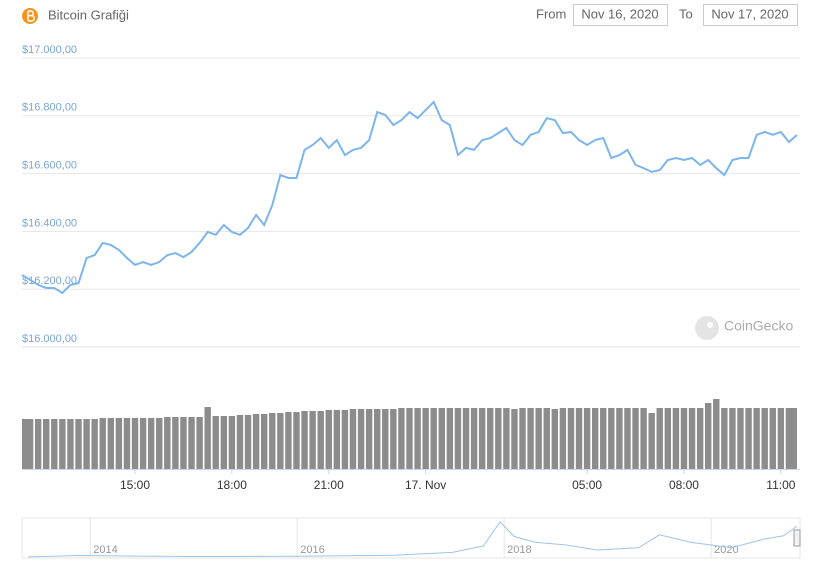 The width and height of the screenshot is (815, 578). What do you see at coordinates (587, 485) in the screenshot?
I see `x-tick-label: 05:00` at bounding box center [587, 485].